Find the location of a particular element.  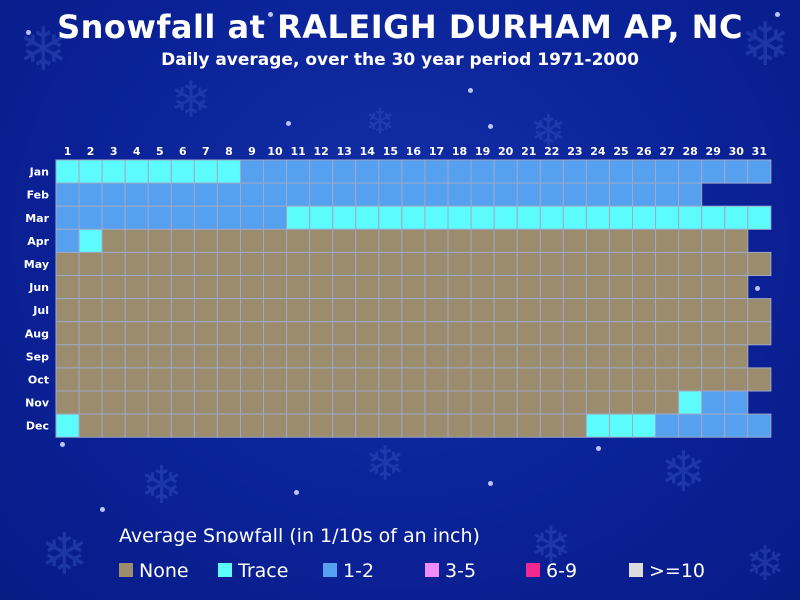

day-label: 19 is located at coordinates (482, 151).